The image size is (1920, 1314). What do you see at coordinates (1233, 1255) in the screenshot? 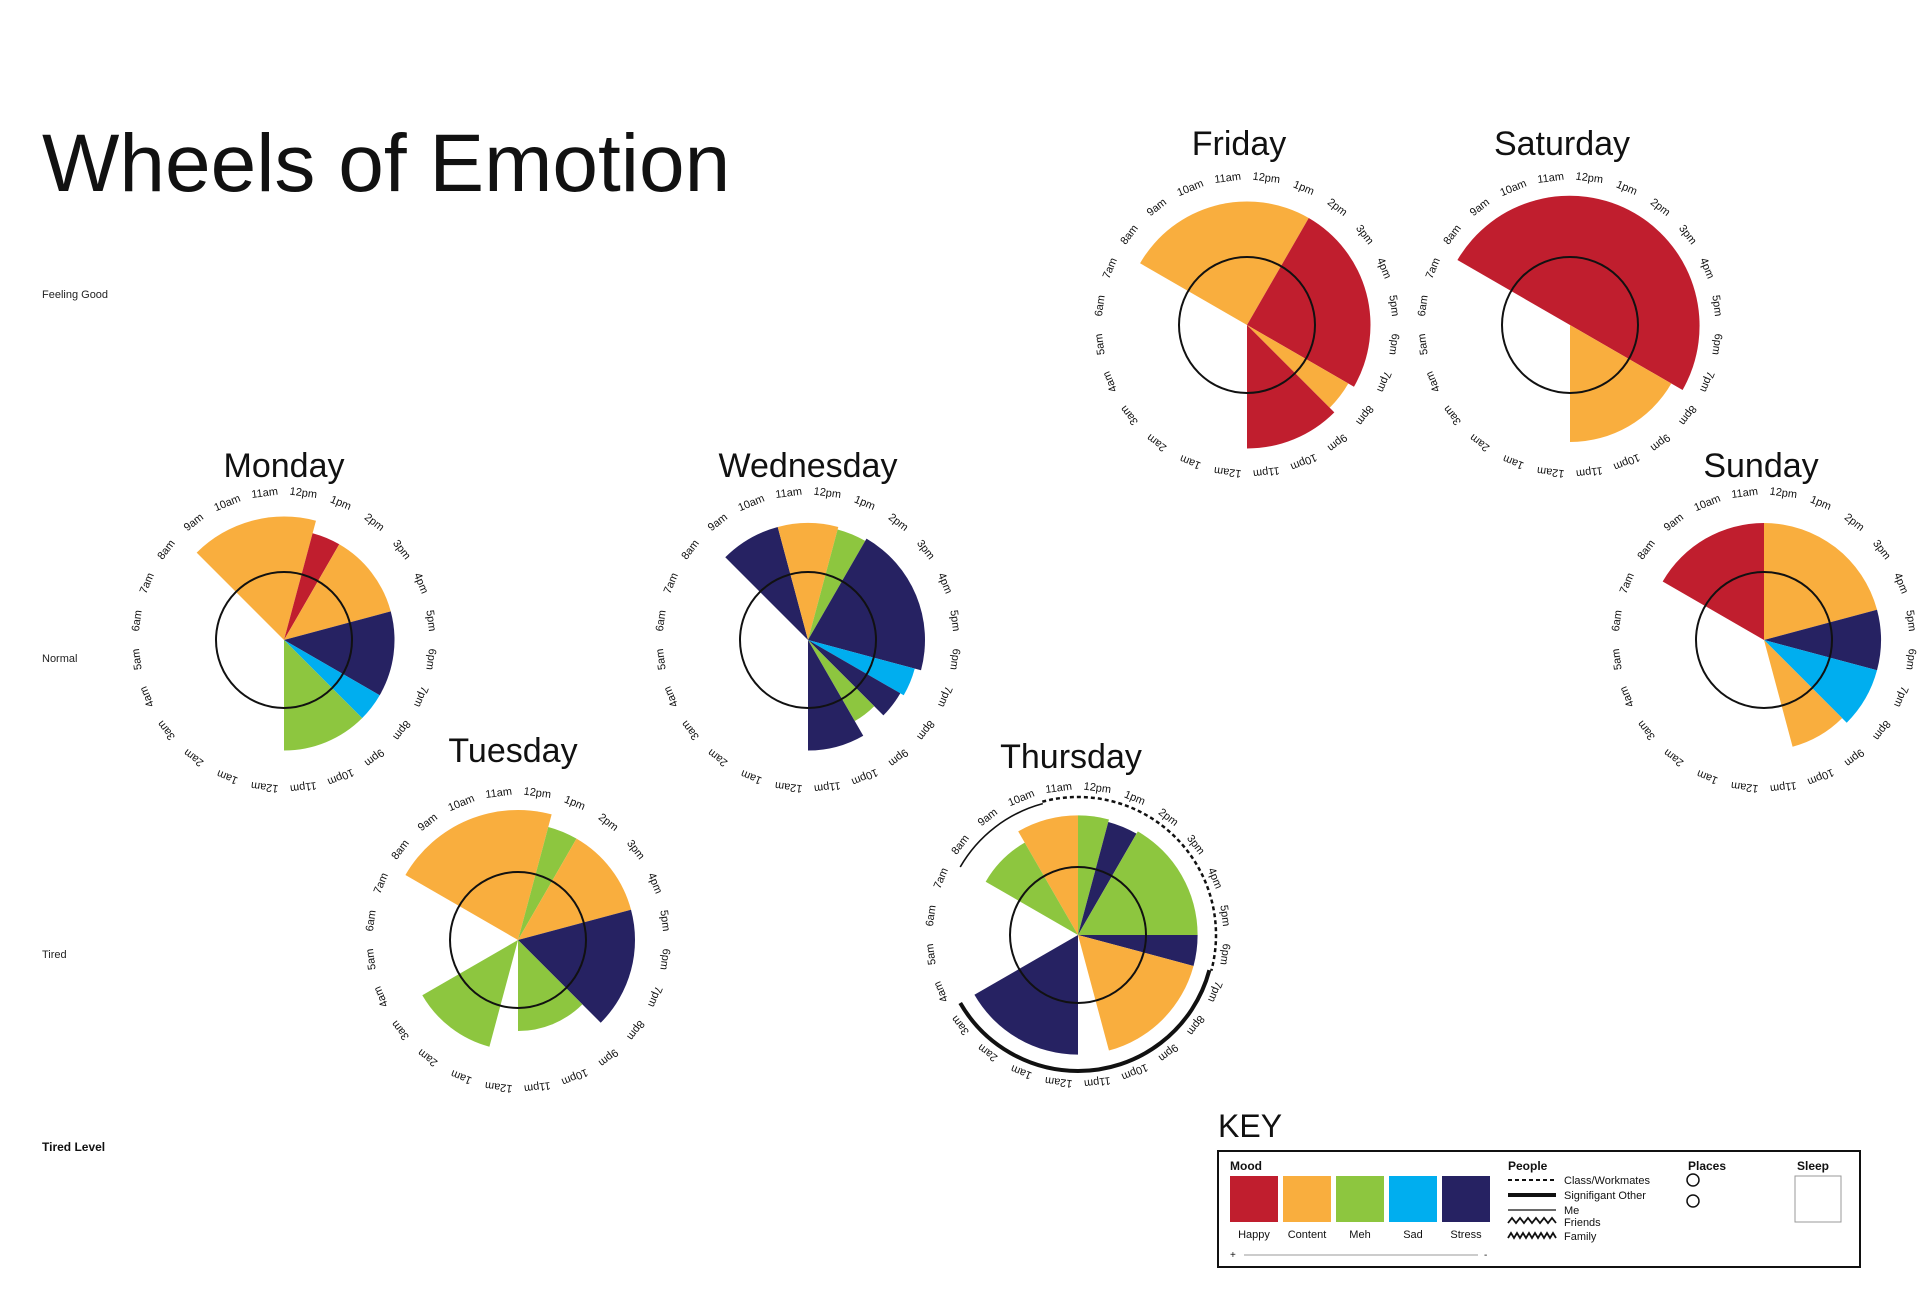
I see `key-scale-plus: +` at bounding box center [1233, 1255].